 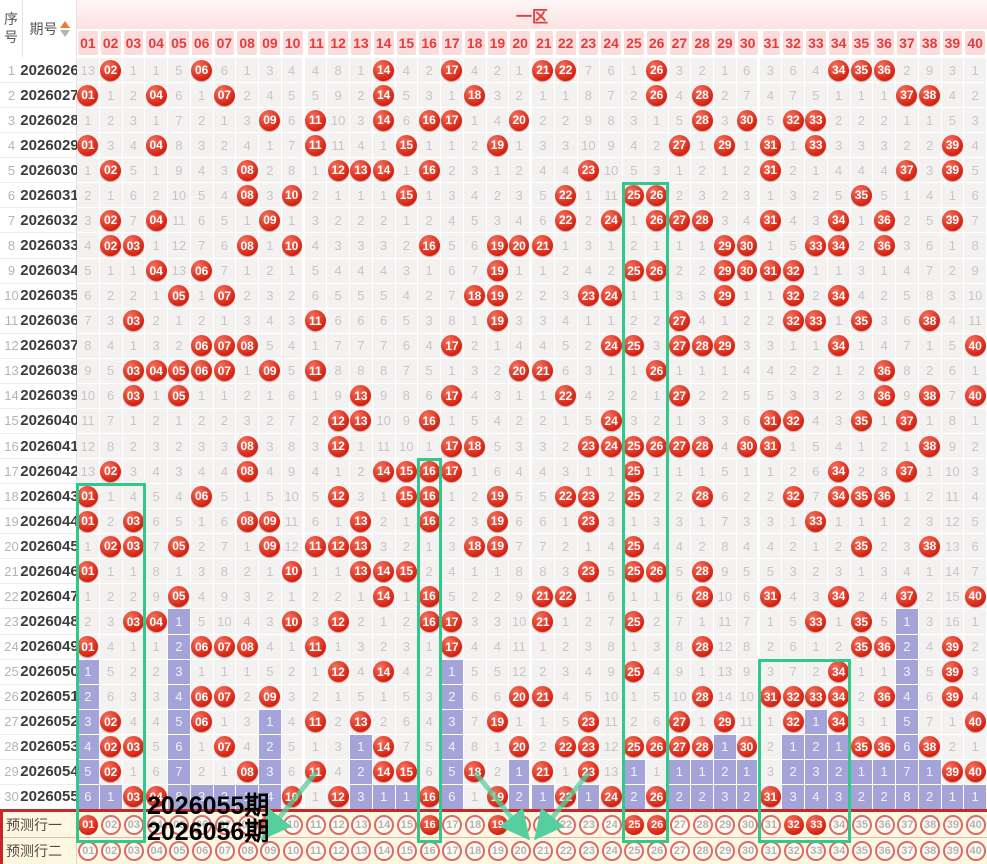 What do you see at coordinates (565, 220) in the screenshot?
I see `drawn-number-cell: 22` at bounding box center [565, 220].